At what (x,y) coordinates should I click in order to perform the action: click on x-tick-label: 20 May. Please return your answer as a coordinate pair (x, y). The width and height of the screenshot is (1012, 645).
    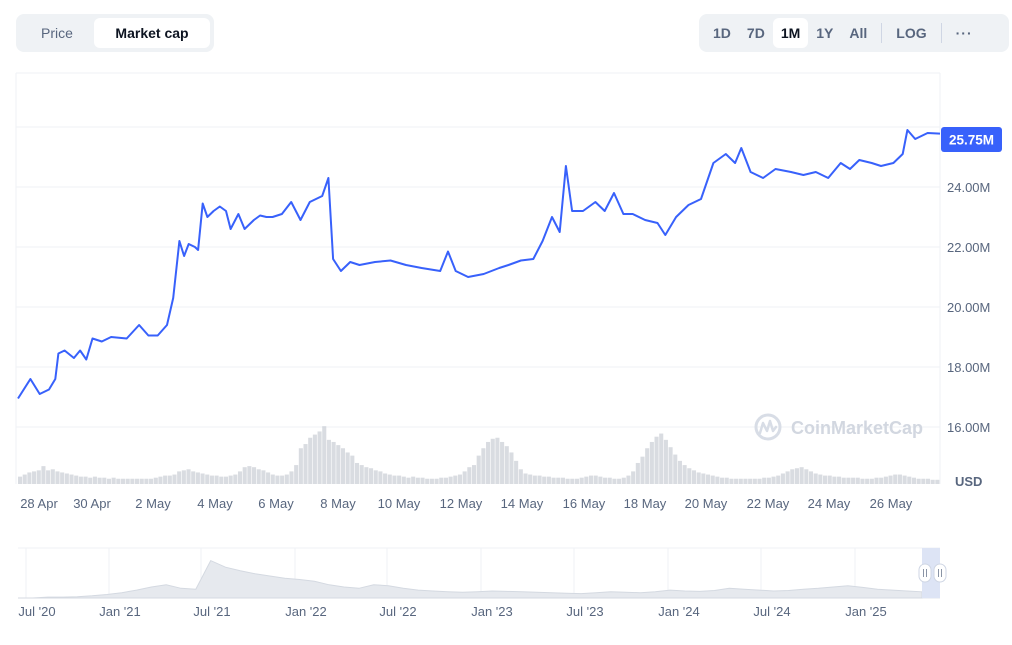
    Looking at the image, I should click on (706, 503).